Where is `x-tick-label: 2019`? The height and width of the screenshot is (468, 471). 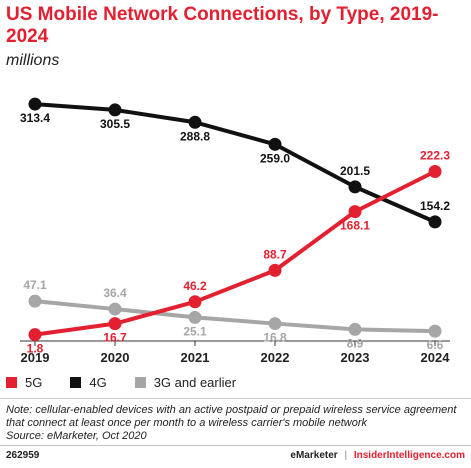
x-tick-label: 2019 is located at coordinates (35, 357).